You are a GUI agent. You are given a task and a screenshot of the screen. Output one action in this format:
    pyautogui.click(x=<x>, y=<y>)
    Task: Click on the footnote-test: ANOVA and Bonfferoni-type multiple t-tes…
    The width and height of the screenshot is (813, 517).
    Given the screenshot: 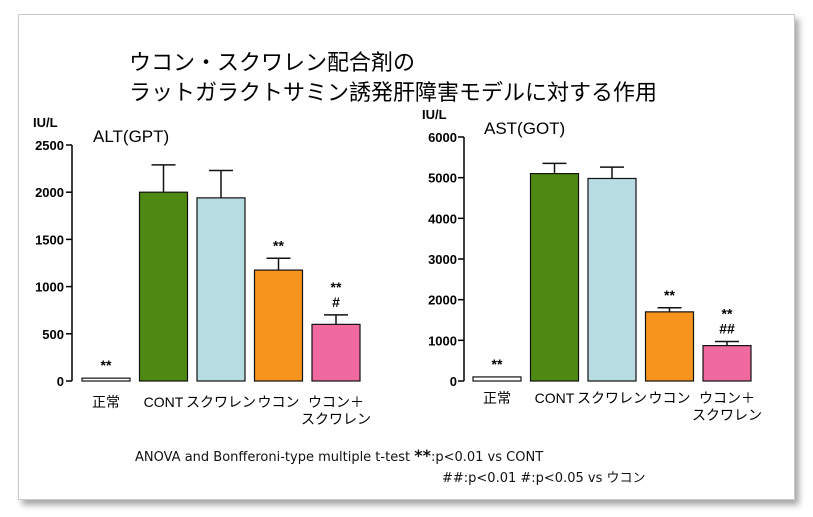 What is the action you would take?
    pyautogui.click(x=273, y=457)
    